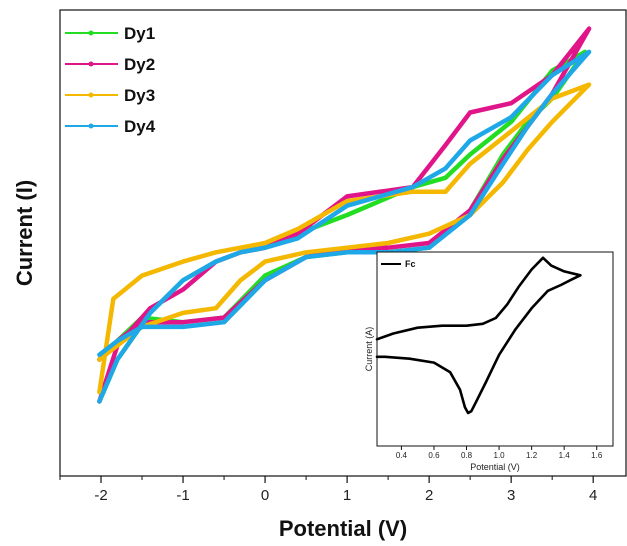  What do you see at coordinates (265, 495) in the screenshot?
I see `x-tick-label: 0` at bounding box center [265, 495].